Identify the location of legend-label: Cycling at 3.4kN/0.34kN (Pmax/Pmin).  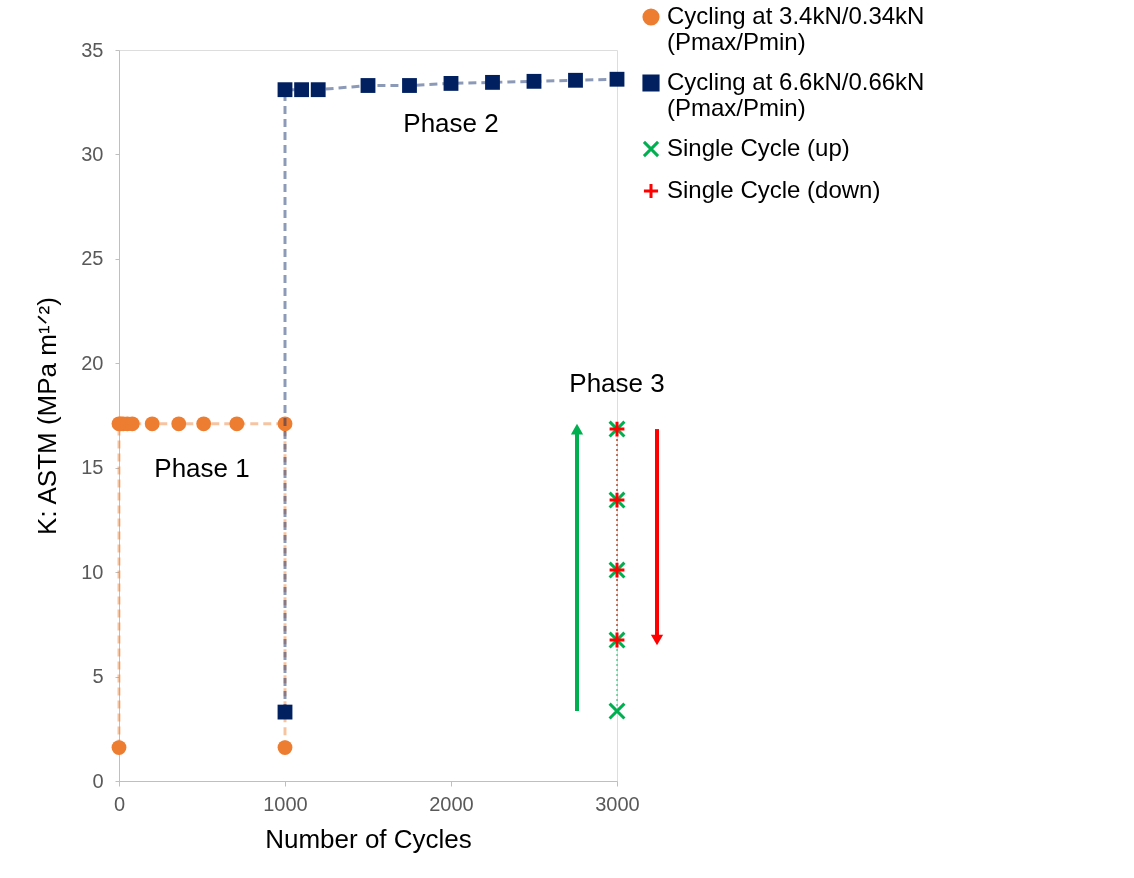
(796, 28).